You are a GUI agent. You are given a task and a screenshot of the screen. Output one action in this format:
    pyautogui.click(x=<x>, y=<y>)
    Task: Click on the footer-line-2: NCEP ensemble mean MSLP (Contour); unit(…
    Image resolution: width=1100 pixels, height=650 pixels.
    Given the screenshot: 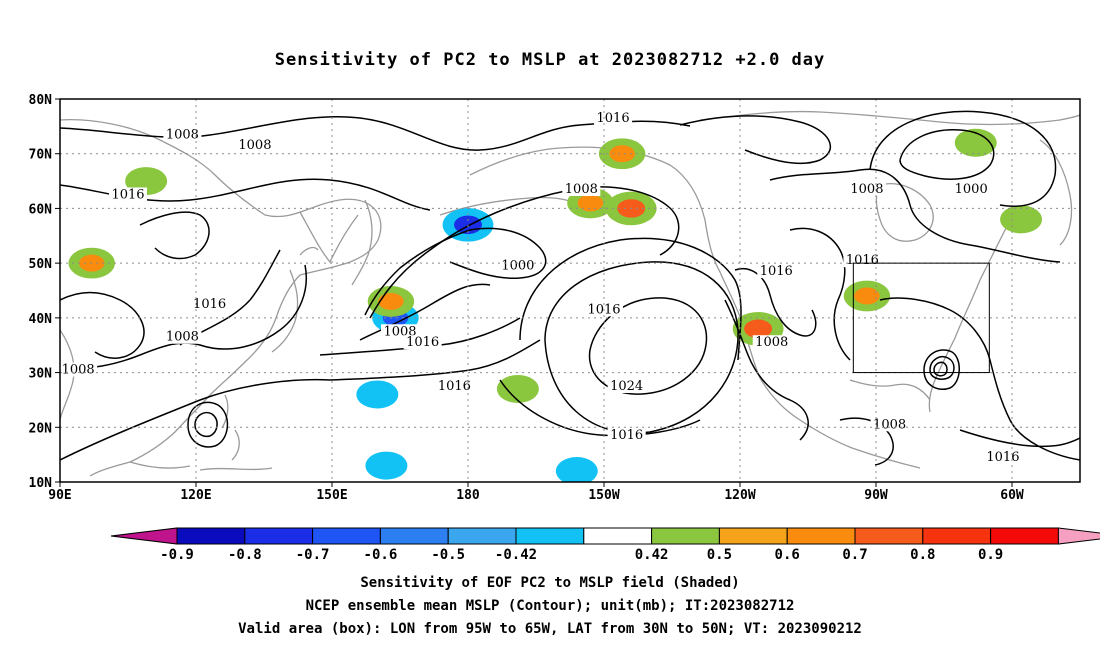 What is the action you would take?
    pyautogui.click(x=550, y=606)
    